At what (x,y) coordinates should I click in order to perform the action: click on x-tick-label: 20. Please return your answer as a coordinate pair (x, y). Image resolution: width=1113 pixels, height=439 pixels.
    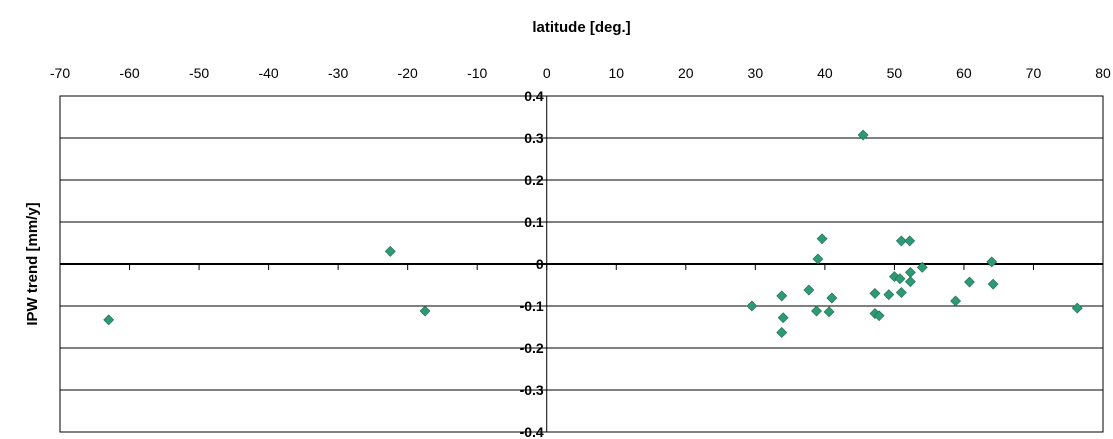
    Looking at the image, I should click on (686, 73).